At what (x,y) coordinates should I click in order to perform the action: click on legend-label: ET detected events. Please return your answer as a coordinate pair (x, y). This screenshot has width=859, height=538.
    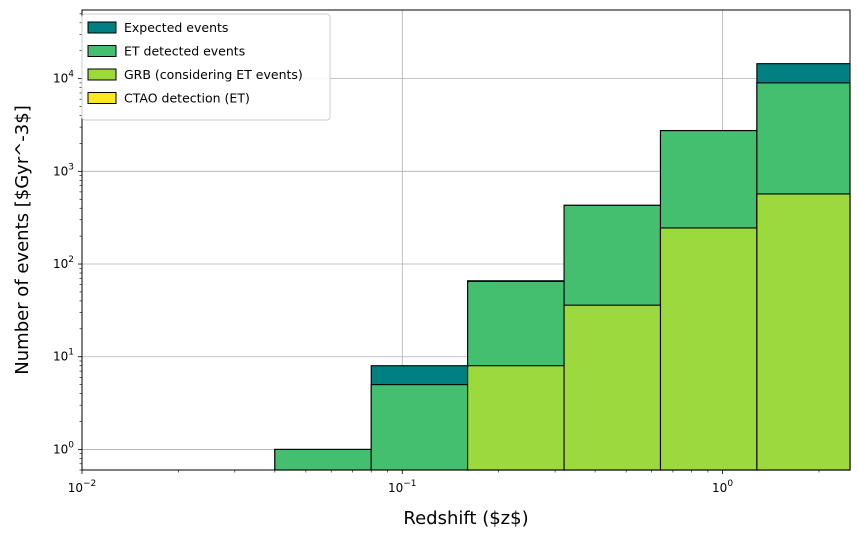
    Looking at the image, I should click on (184, 51).